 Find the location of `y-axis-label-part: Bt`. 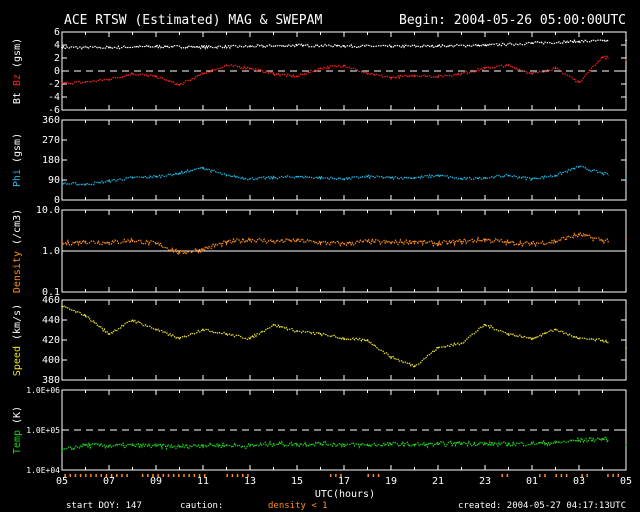

y-axis-label-part: Bt is located at coordinates (17, 98).